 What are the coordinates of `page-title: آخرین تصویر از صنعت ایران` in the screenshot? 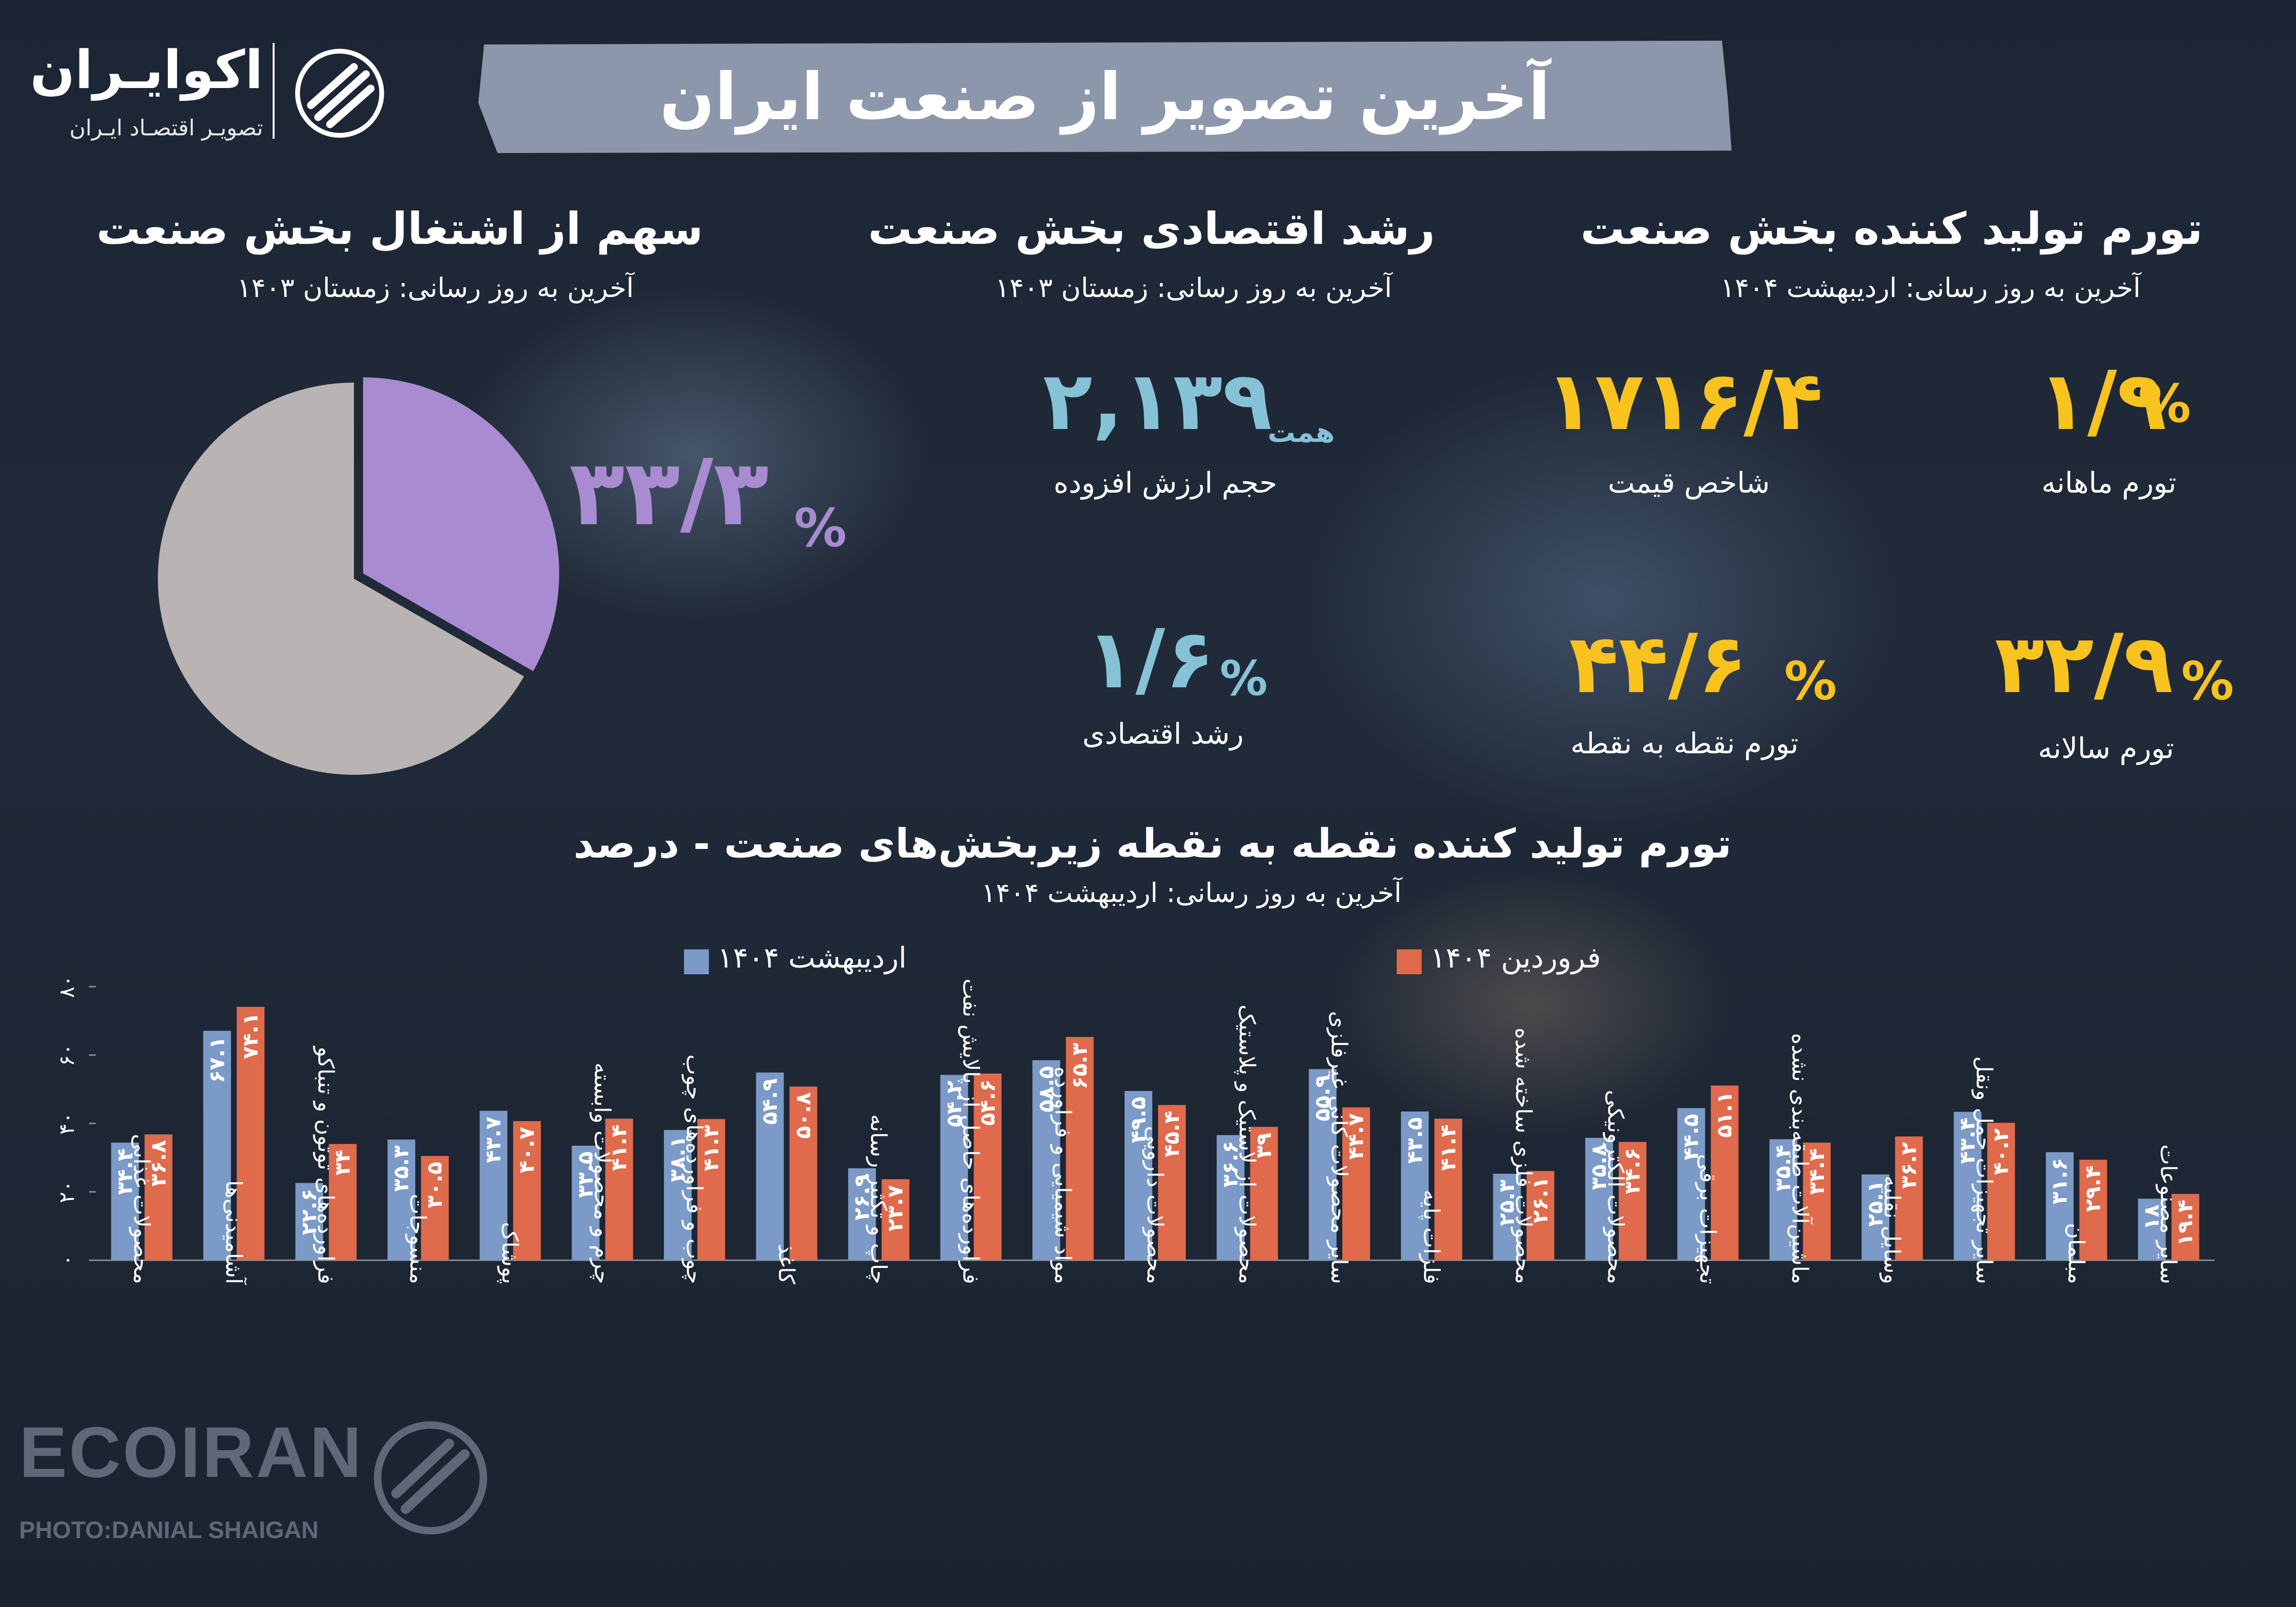 It's located at (1105, 96).